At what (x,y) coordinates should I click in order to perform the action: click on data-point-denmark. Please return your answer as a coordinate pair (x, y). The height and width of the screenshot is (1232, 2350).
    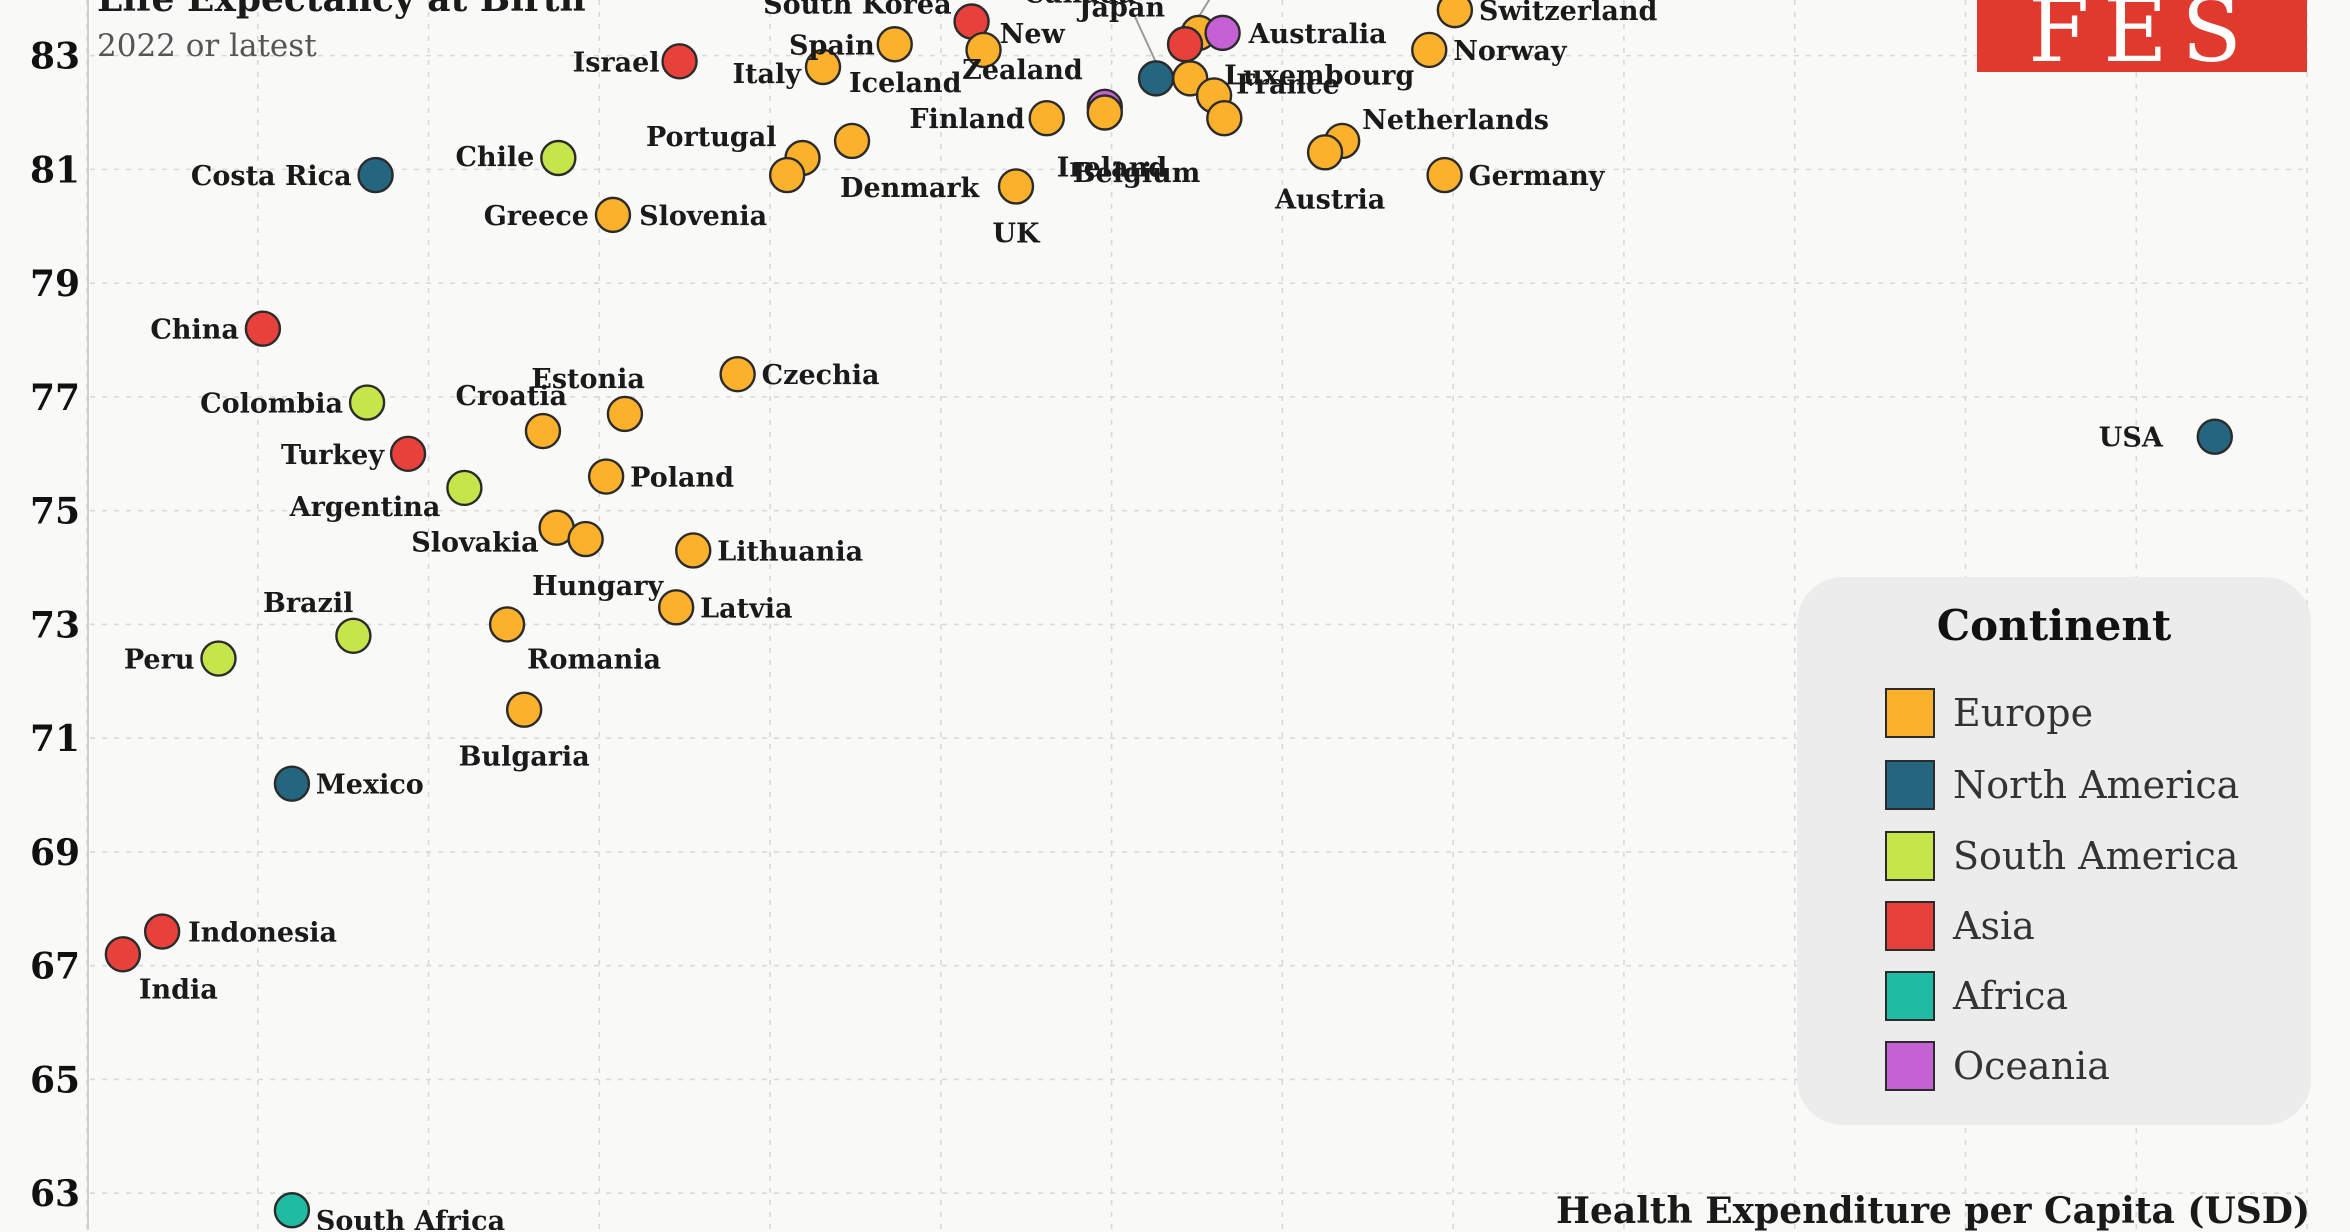
    Looking at the image, I should click on (852, 141).